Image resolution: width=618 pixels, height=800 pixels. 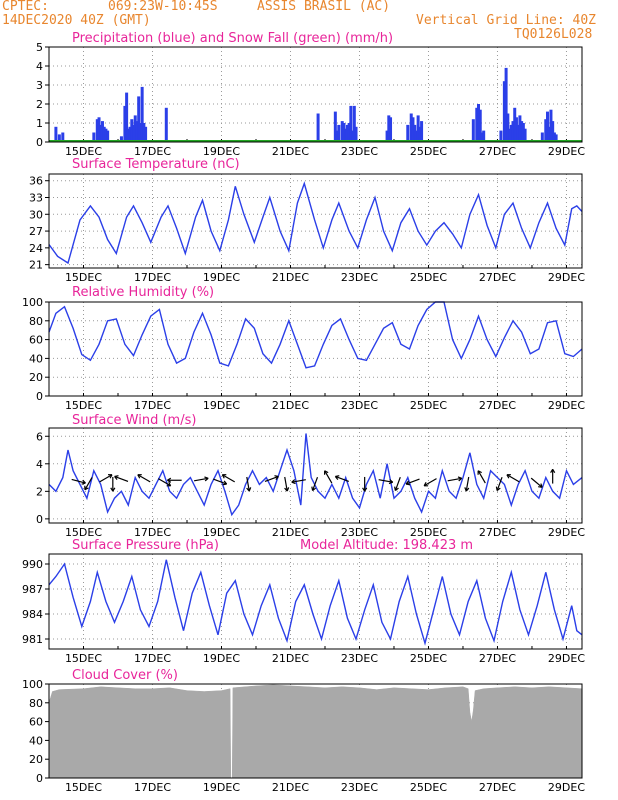 What do you see at coordinates (39, 142) in the screenshot?
I see `precip-ytick-label: 0` at bounding box center [39, 142].